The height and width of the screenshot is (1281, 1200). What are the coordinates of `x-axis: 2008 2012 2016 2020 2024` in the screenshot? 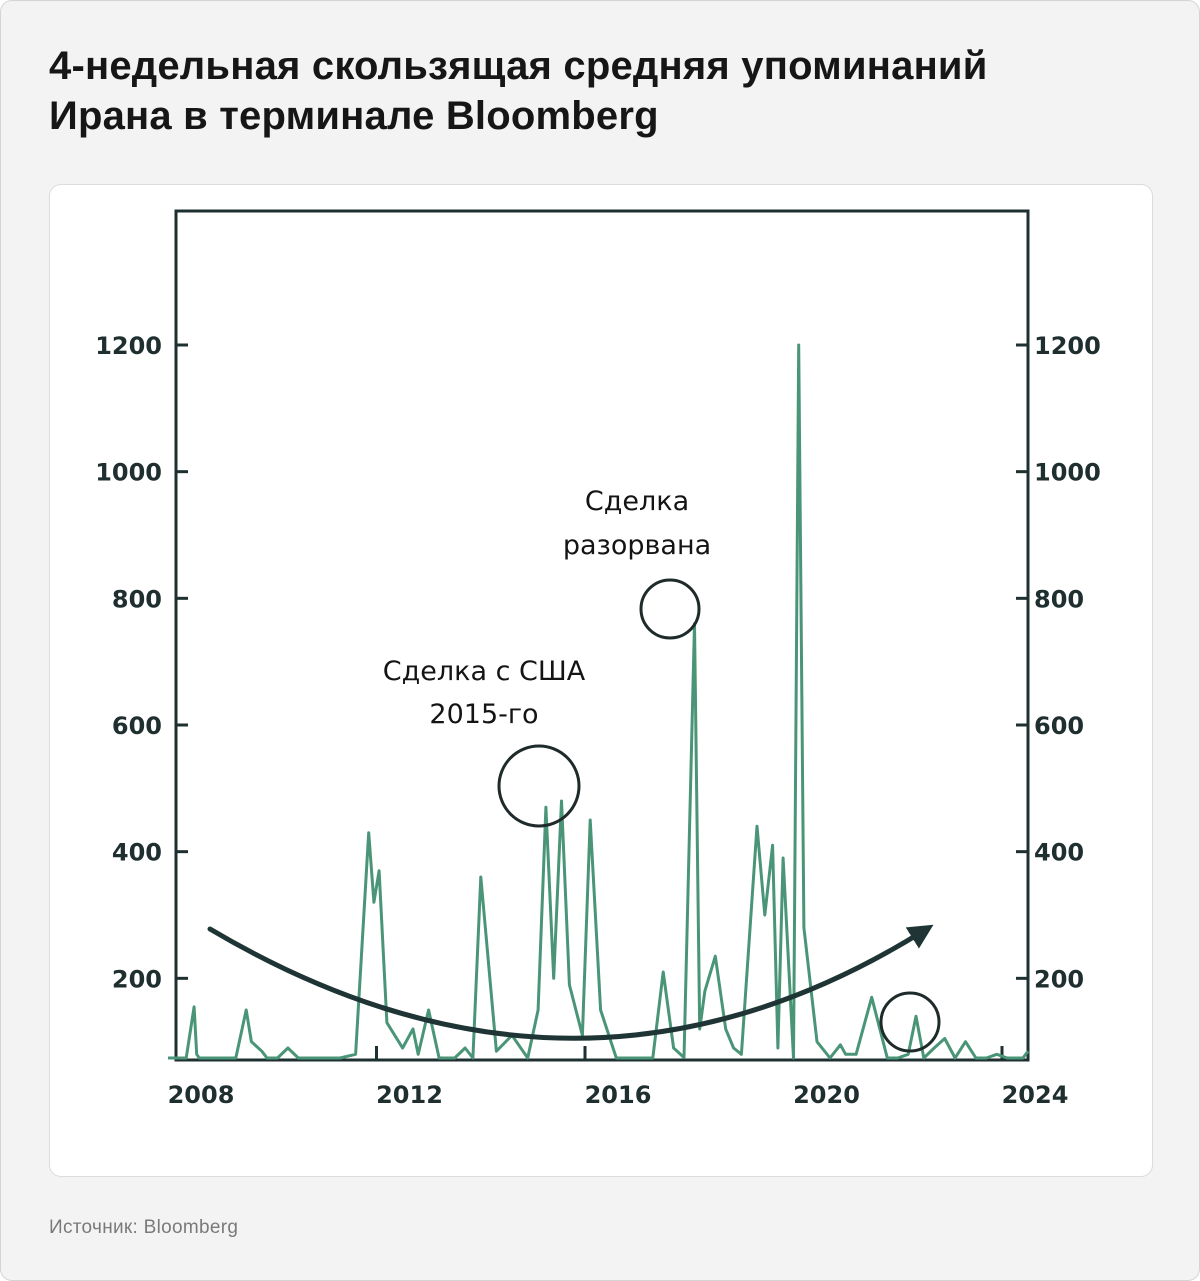 It's located at (618, 1077).